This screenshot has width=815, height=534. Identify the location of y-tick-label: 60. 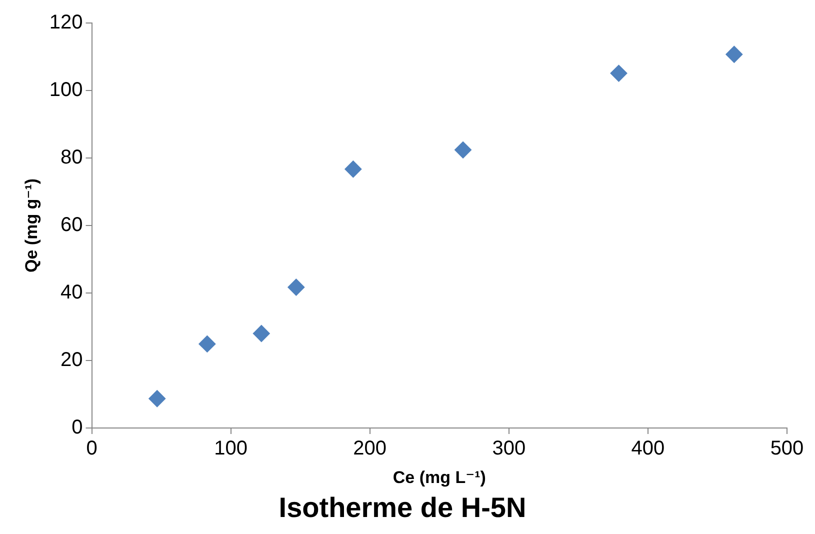
(71, 225).